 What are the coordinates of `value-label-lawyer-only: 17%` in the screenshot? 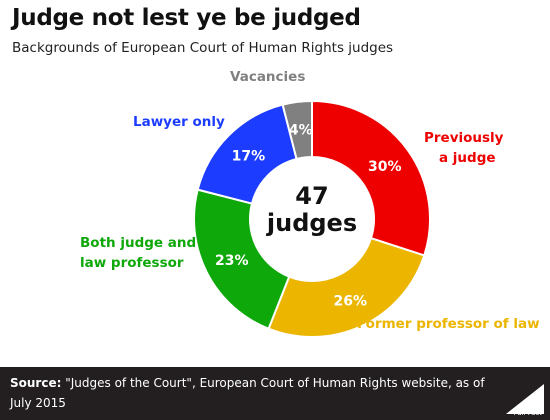 It's located at (249, 156).